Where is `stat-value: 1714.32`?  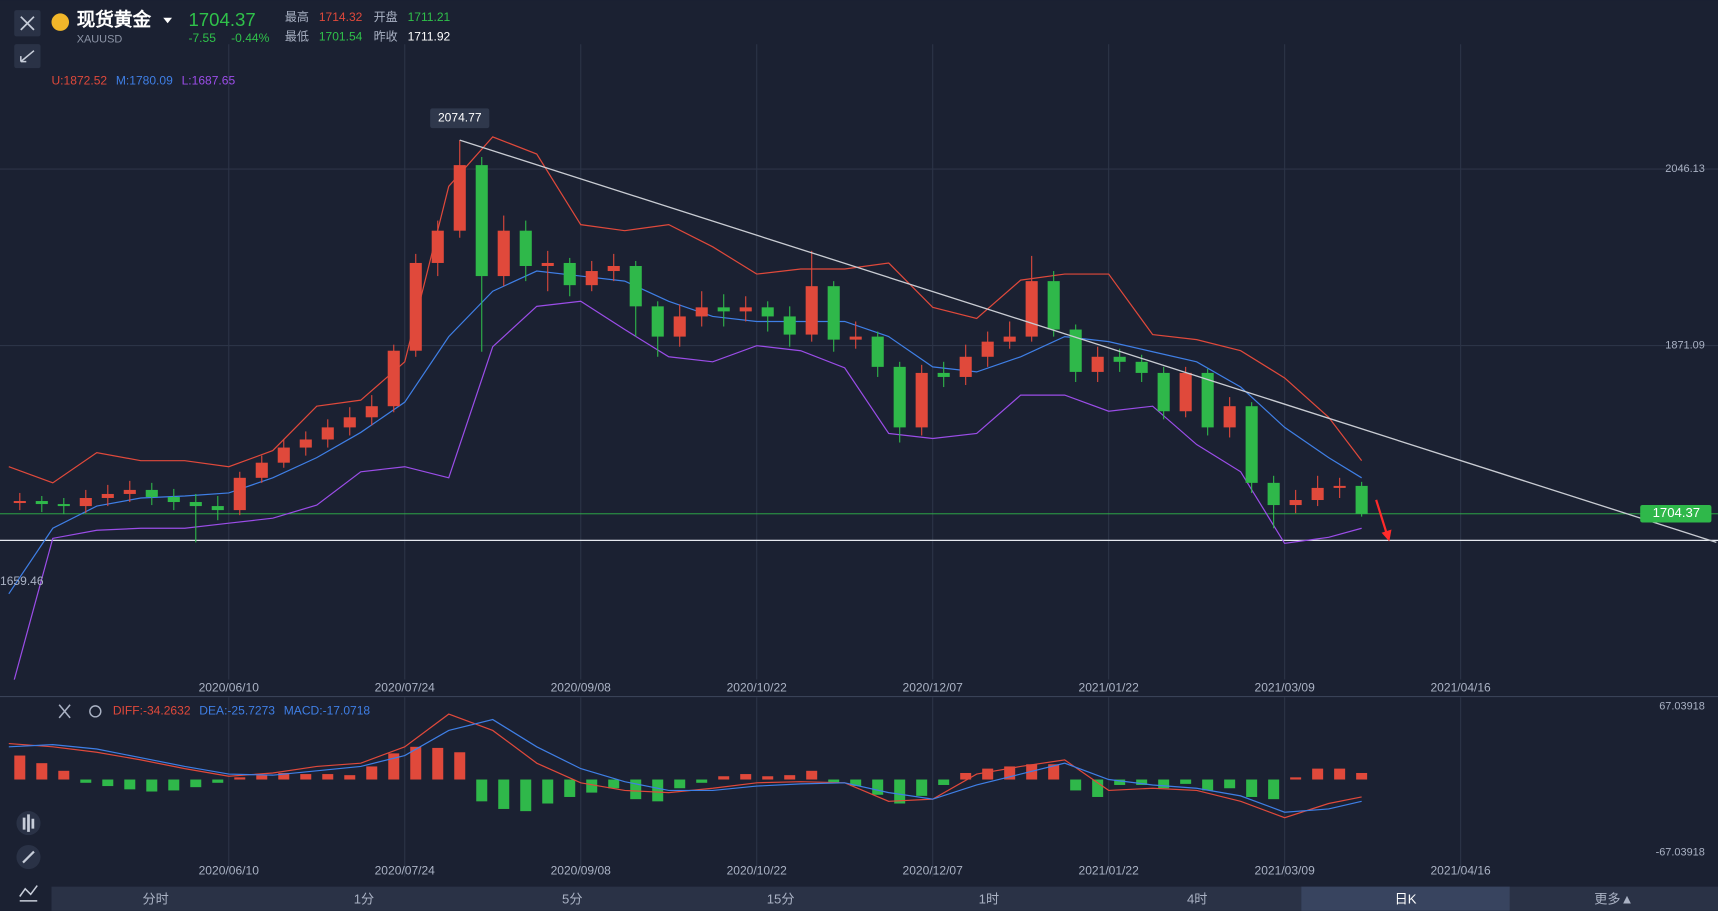
stat-value: 1714.32 is located at coordinates (341, 17).